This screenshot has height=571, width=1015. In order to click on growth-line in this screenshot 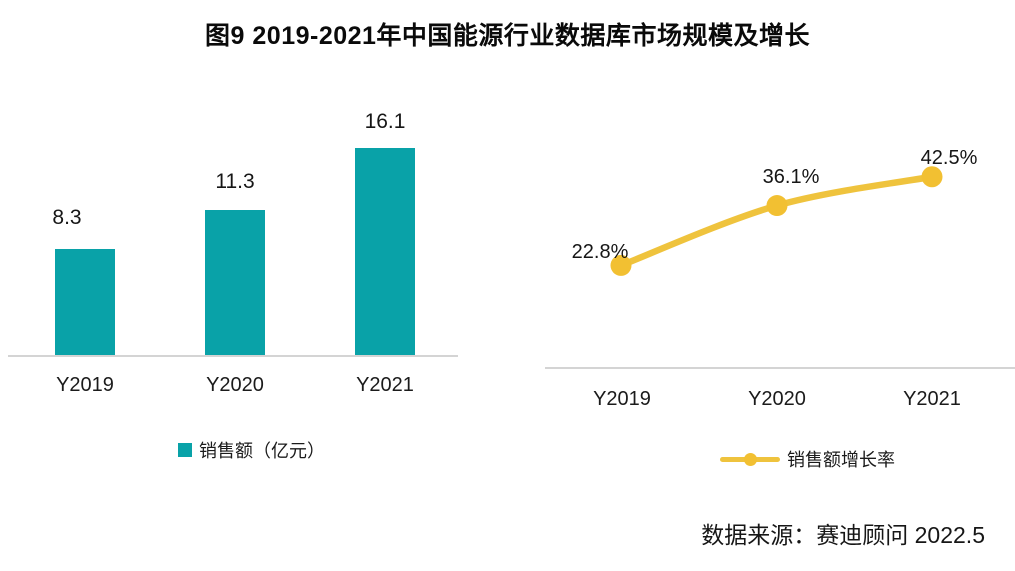, I will do `click(776, 221)`.